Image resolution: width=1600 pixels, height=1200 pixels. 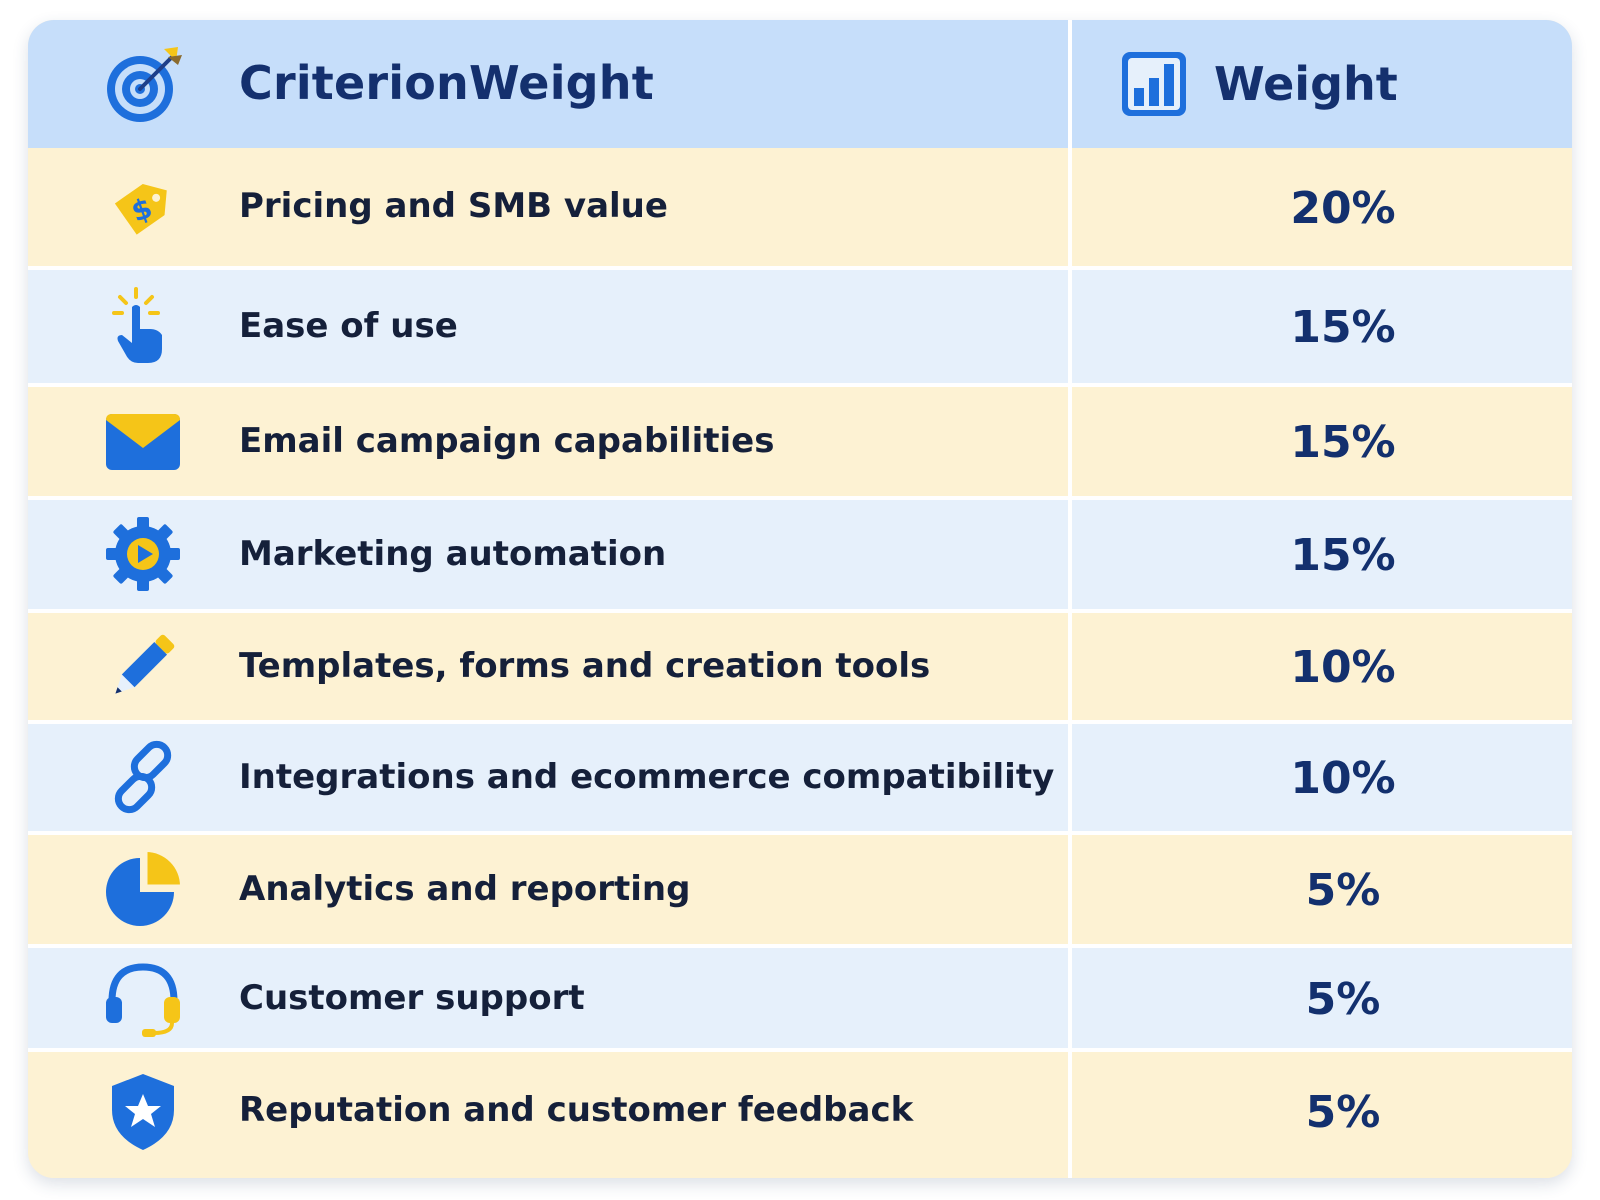 I want to click on criterion-label: Customer support, so click(x=412, y=998).